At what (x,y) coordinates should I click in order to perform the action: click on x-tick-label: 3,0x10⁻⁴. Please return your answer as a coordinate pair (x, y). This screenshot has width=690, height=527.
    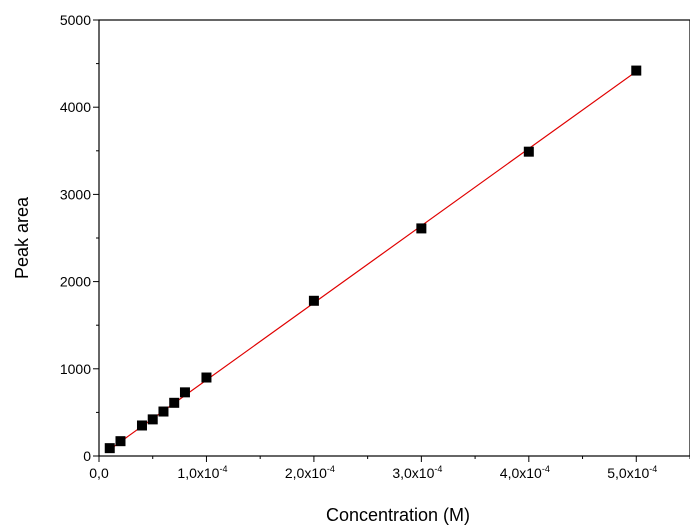
    Looking at the image, I should click on (417, 472).